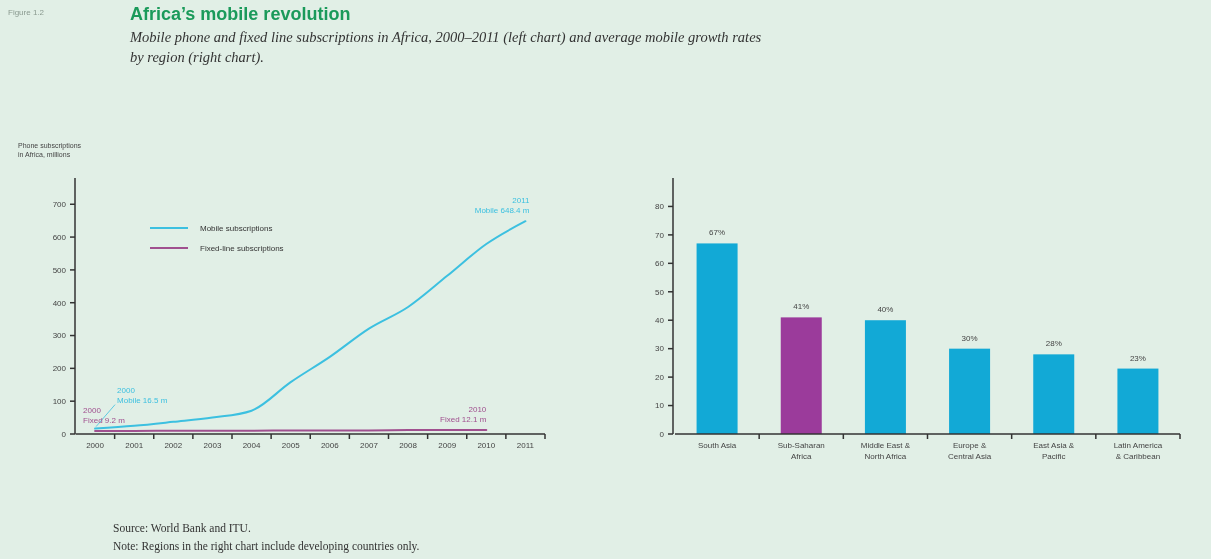 This screenshot has width=1211, height=559. What do you see at coordinates (59, 303) in the screenshot?
I see `y-tick-label: 400` at bounding box center [59, 303].